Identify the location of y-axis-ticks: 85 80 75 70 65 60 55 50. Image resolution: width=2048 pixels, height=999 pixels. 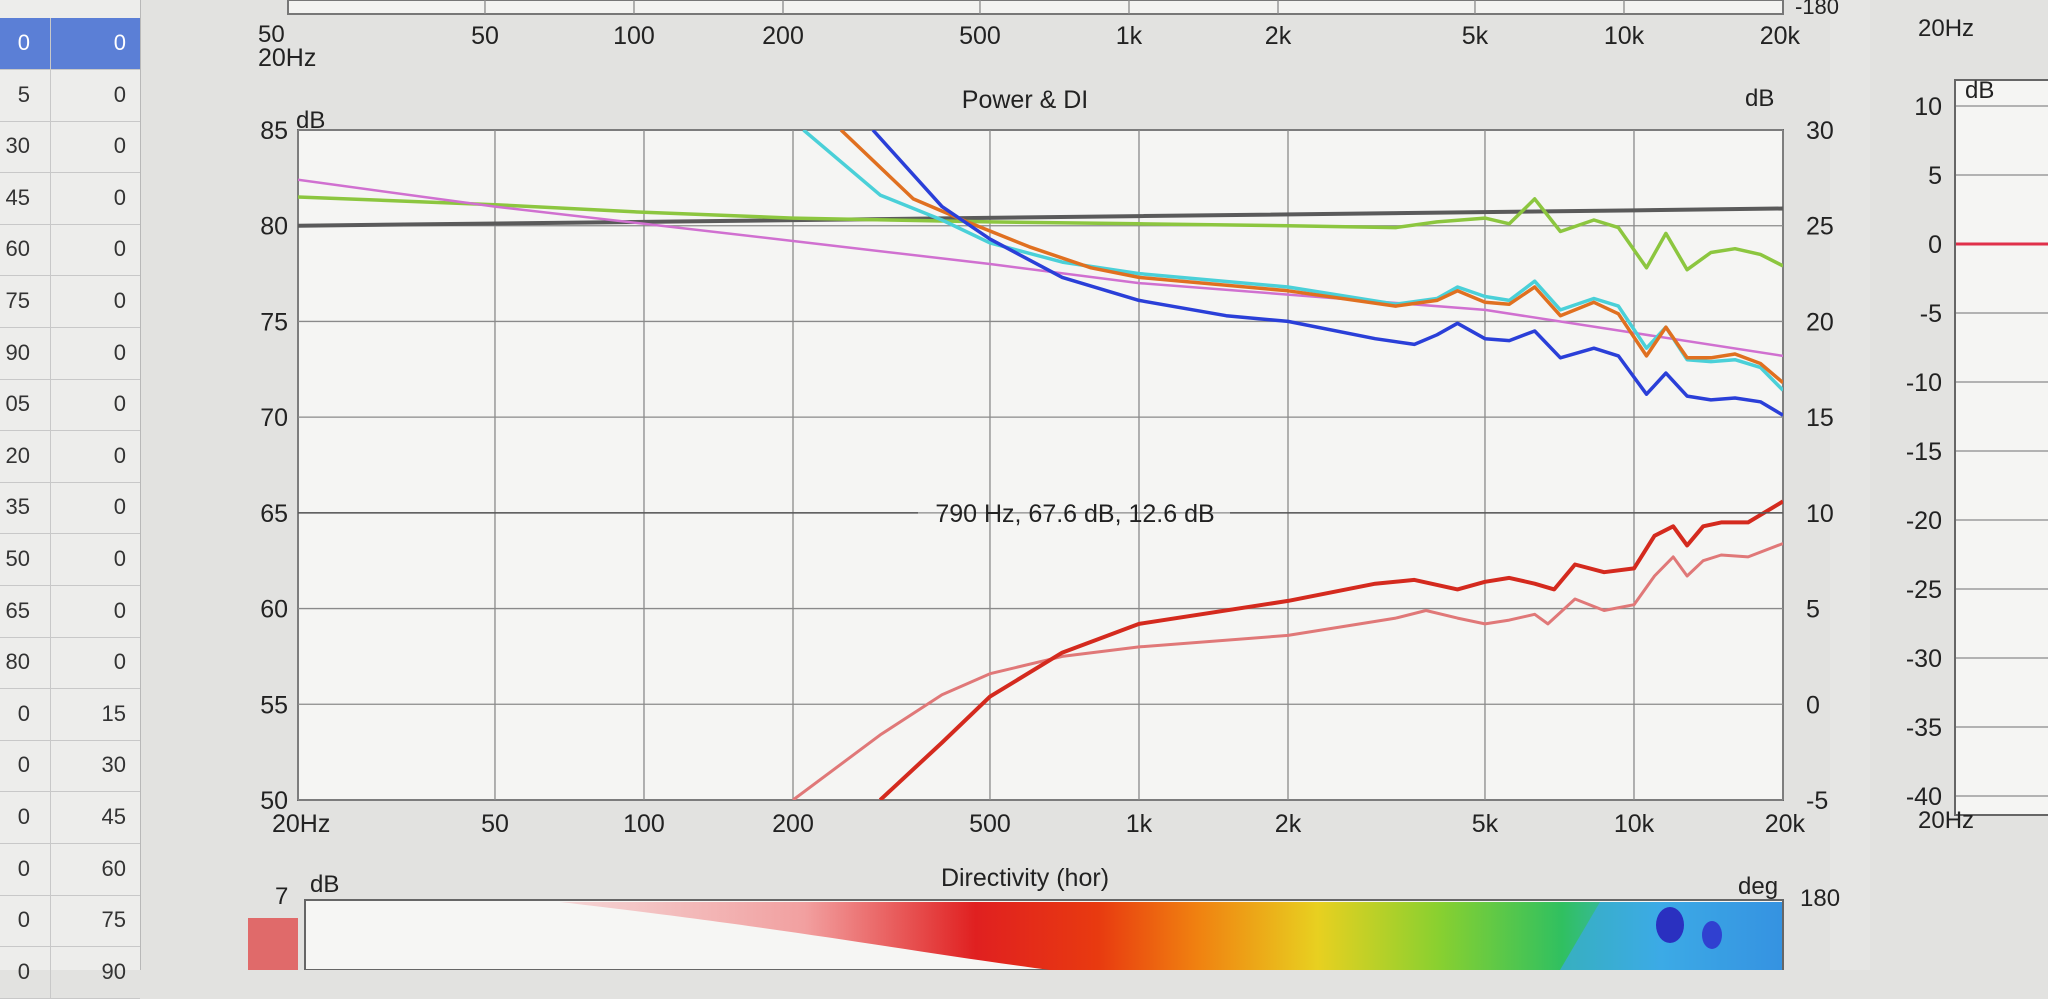
(274, 466).